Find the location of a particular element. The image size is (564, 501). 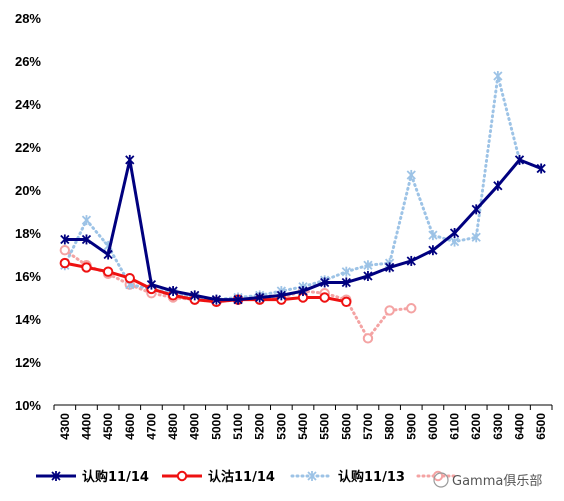

legend-item: 认沽11/14 is located at coordinates (218, 477).